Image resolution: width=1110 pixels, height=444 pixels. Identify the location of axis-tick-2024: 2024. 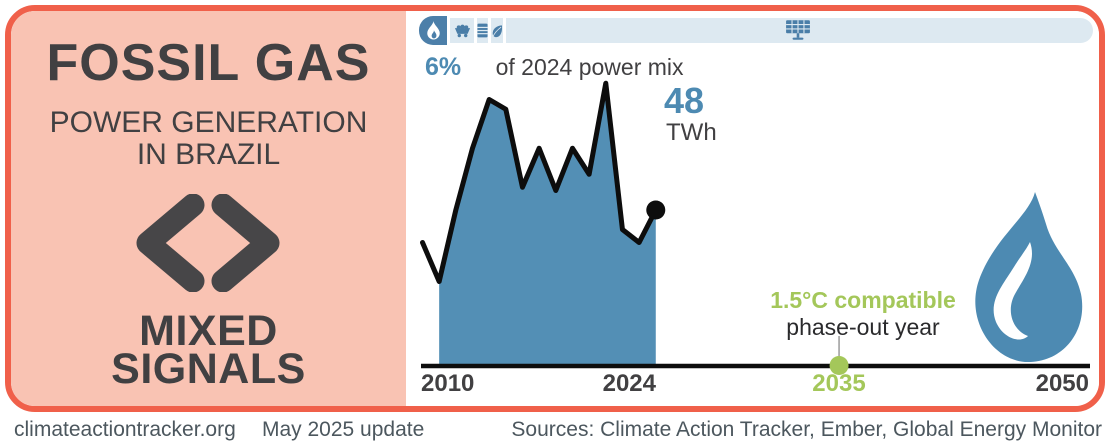
(629, 383).